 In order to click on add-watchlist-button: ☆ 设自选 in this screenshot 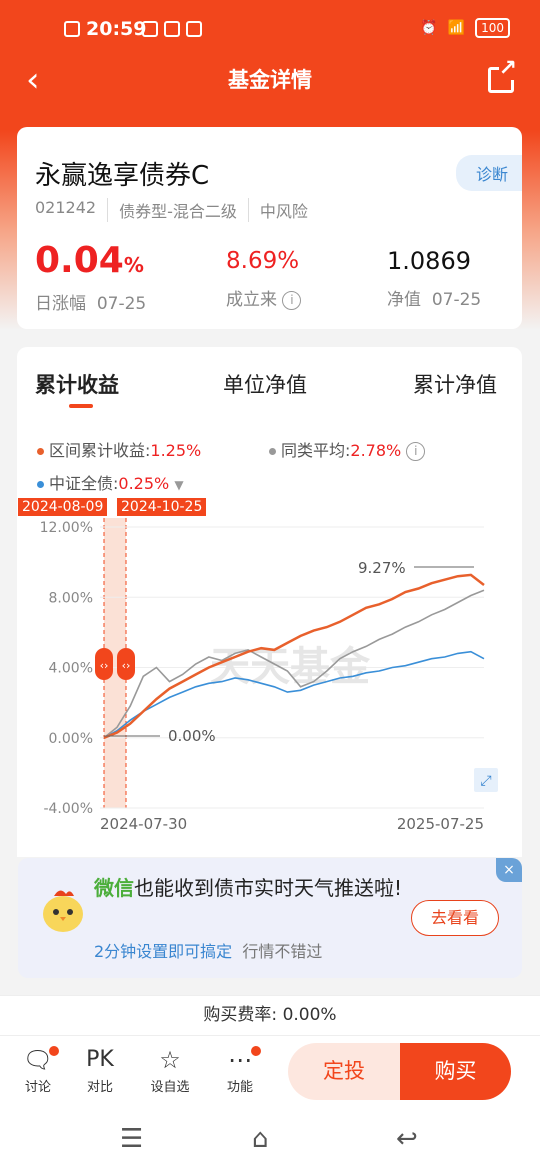, I will do `click(170, 1069)`.